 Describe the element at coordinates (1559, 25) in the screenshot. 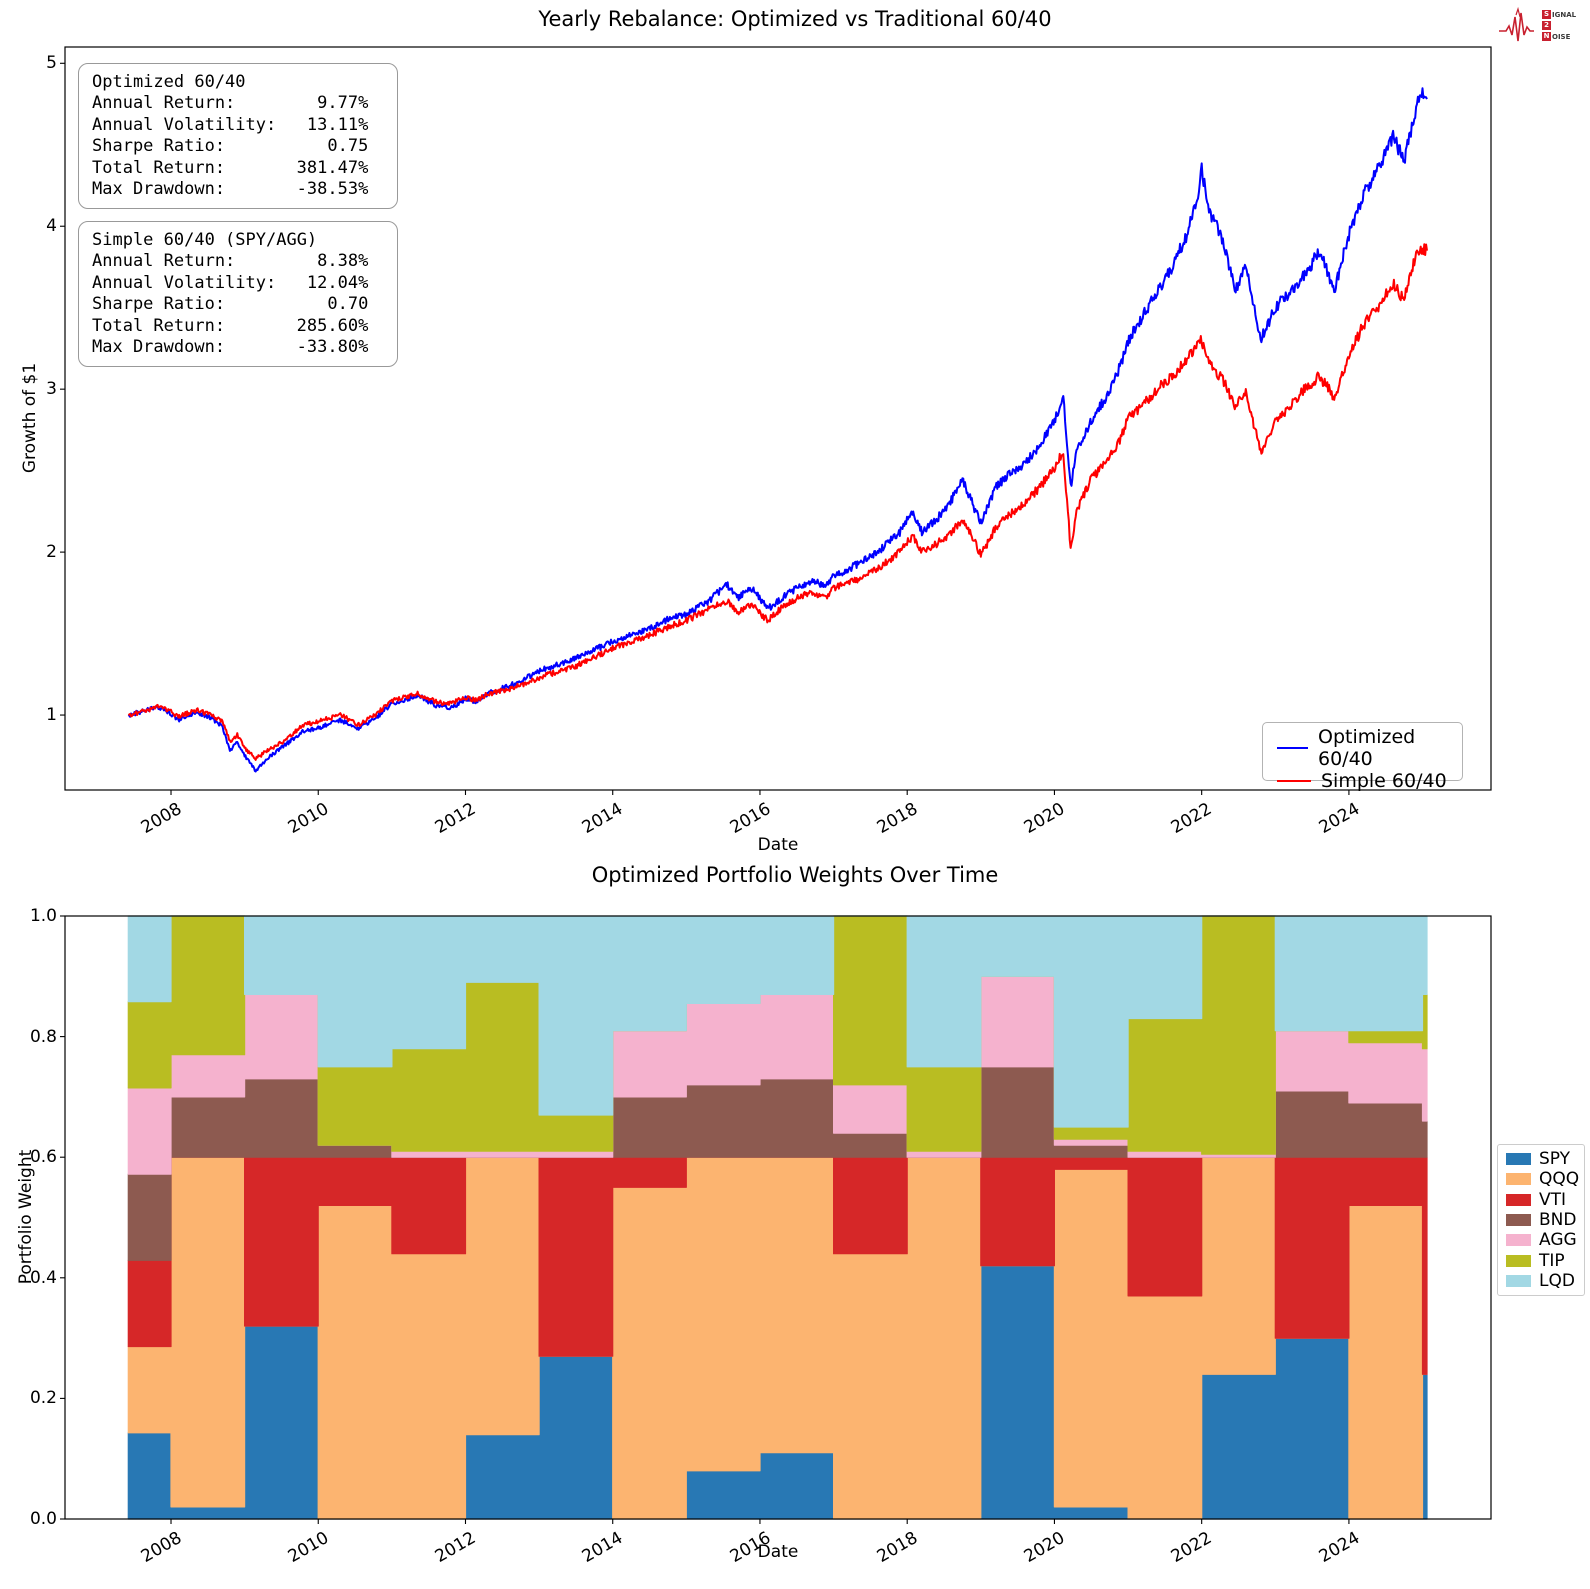

I see `logo-text: S IGNAL 2 N OISE` at that location.